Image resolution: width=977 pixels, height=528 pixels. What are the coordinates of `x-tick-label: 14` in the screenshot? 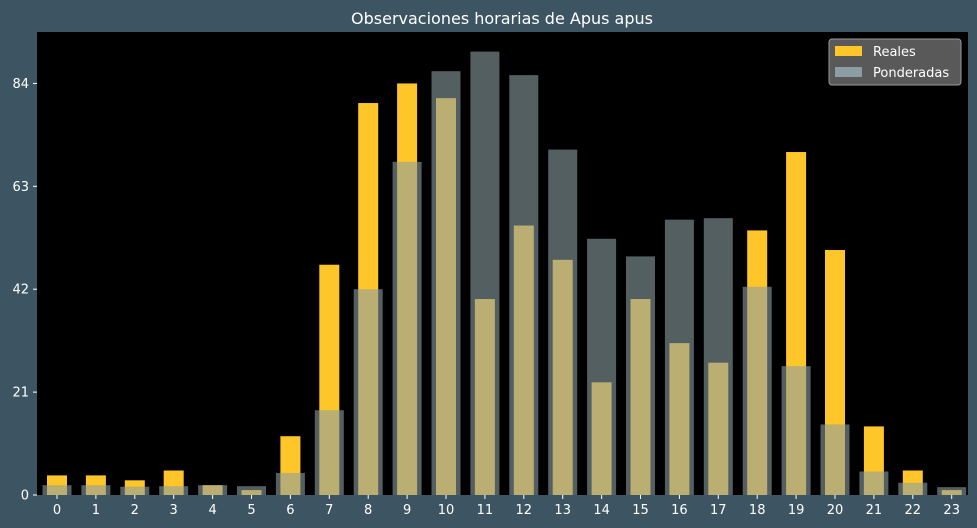 It's located at (601, 510).